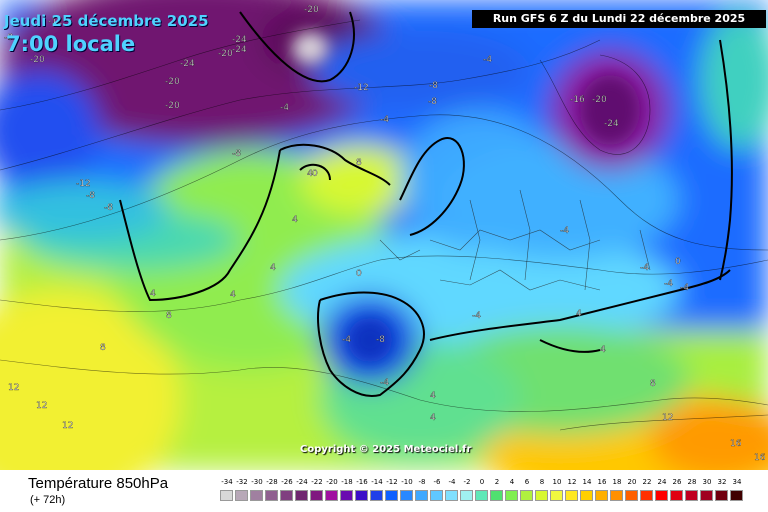 This screenshot has width=768, height=512. What do you see at coordinates (242, 482) in the screenshot?
I see `legend-label: -32` at bounding box center [242, 482].